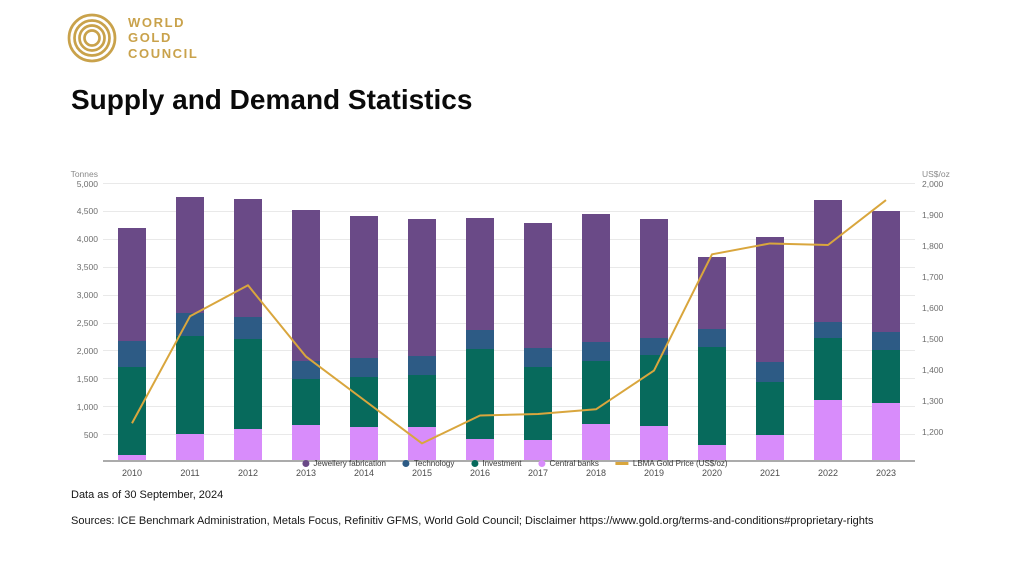 The image size is (1024, 586). I want to click on bar-2023, so click(886, 335).